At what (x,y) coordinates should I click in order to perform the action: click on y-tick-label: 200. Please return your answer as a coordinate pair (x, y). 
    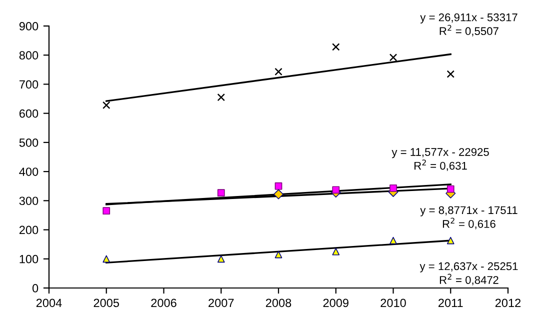
    Looking at the image, I should click on (28, 230).